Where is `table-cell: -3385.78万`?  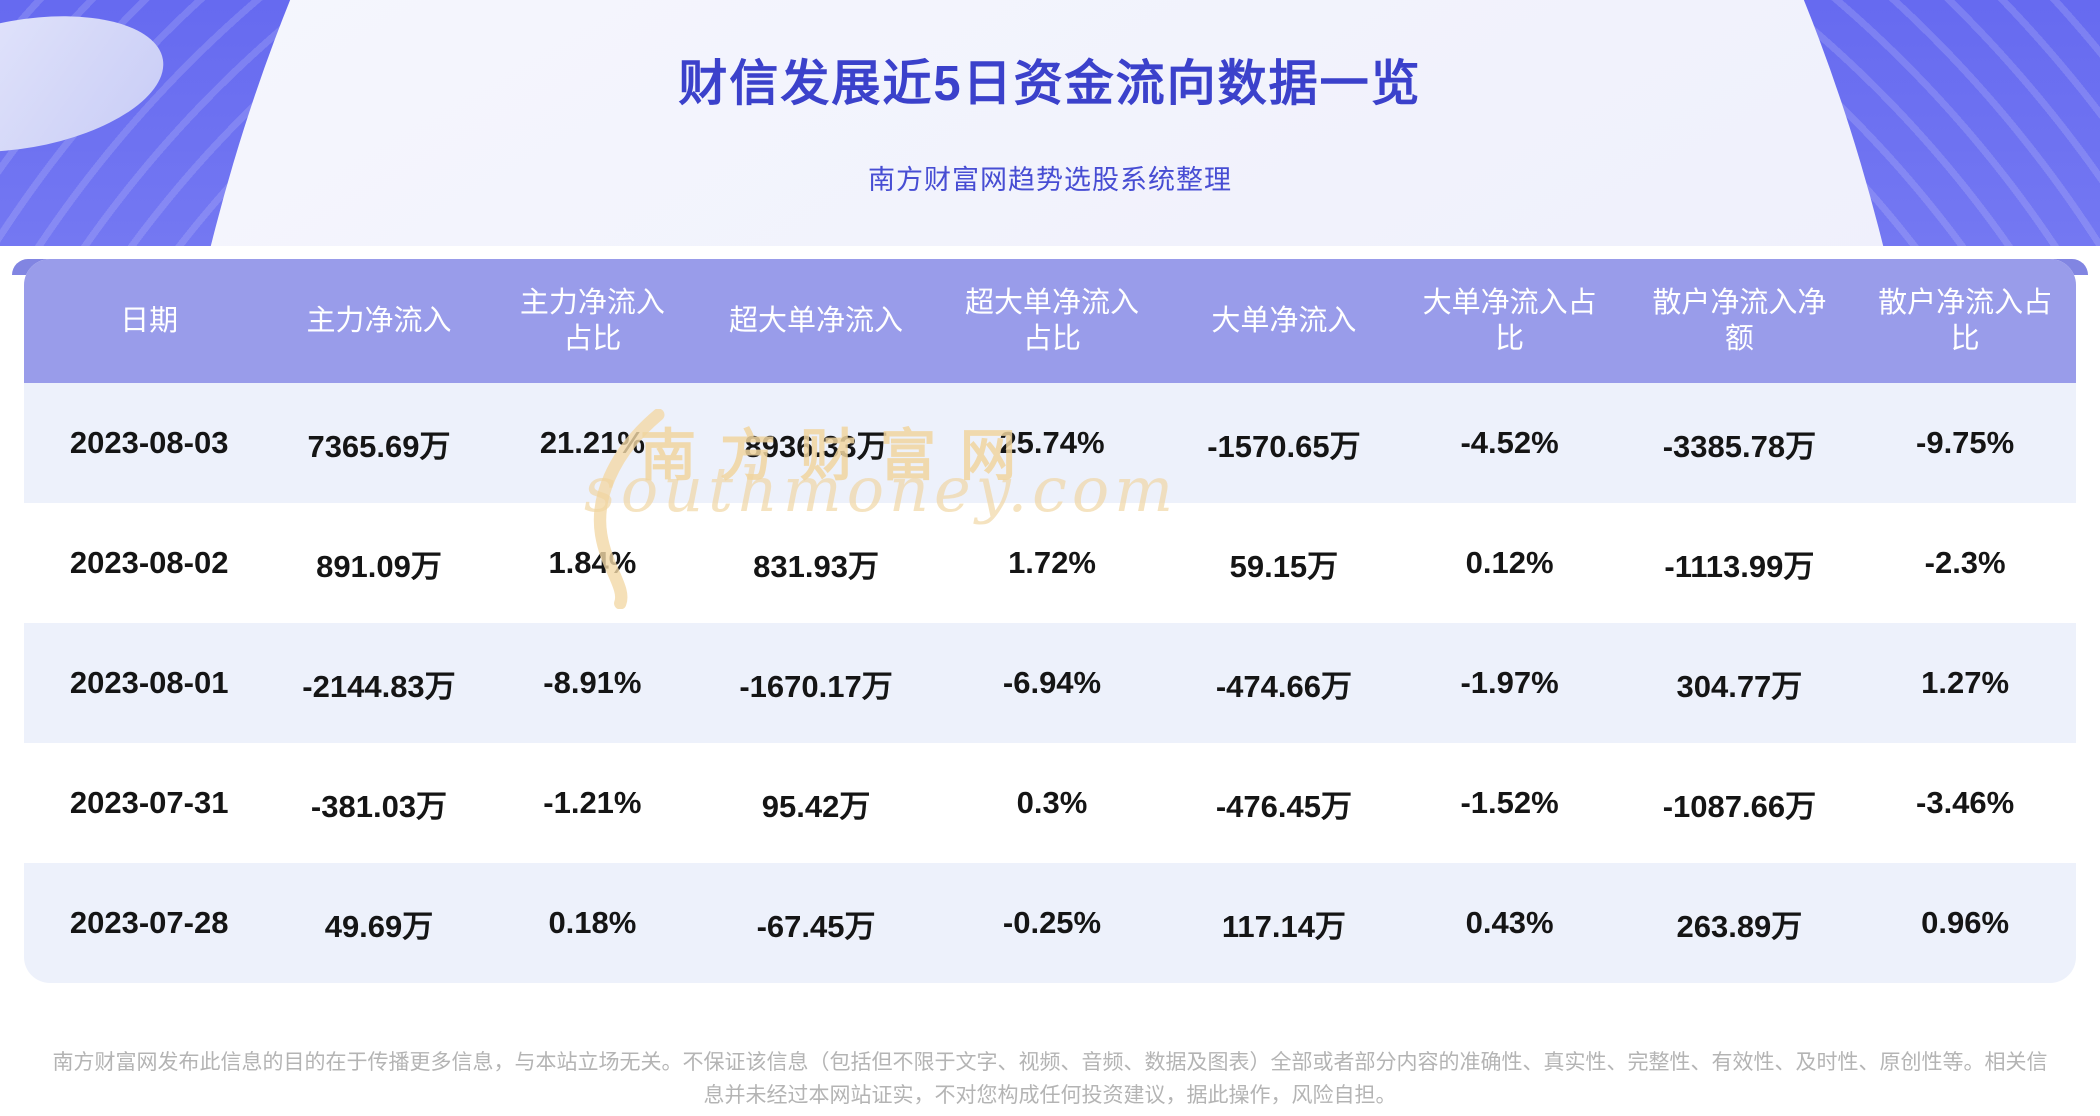
table-cell: -3385.78万 is located at coordinates (1739, 446).